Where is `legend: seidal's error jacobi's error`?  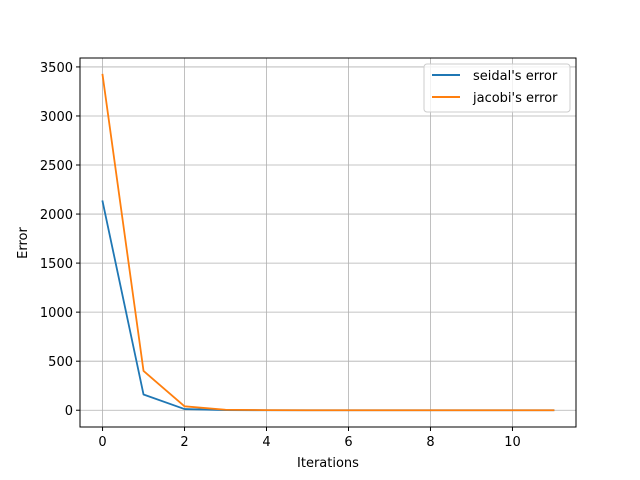 legend: seidal's error jacobi's error is located at coordinates (497, 88).